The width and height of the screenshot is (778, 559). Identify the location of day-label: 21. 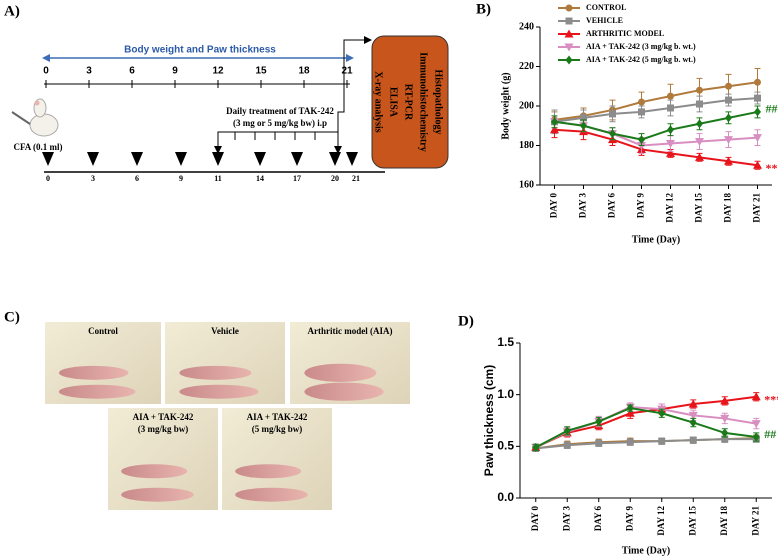
(356, 178).